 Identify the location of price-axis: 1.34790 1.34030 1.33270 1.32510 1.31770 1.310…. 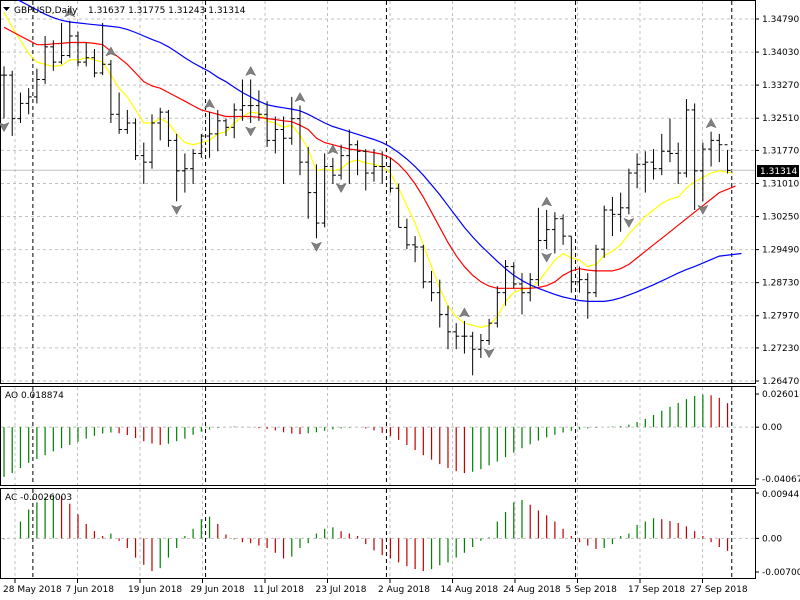
(777, 296).